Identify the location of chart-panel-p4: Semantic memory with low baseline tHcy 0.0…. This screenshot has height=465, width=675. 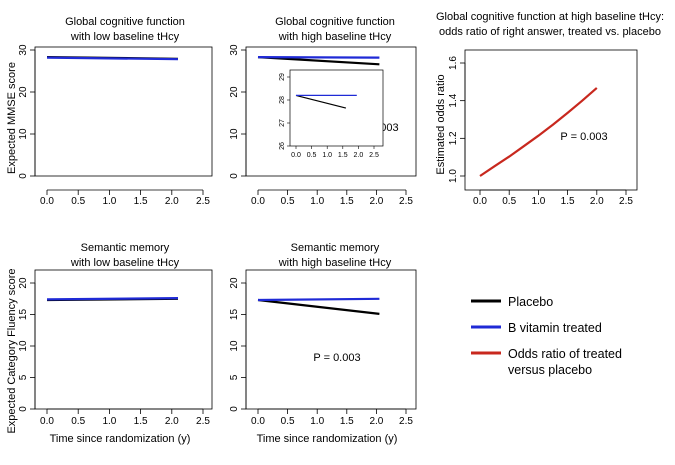
(109, 343).